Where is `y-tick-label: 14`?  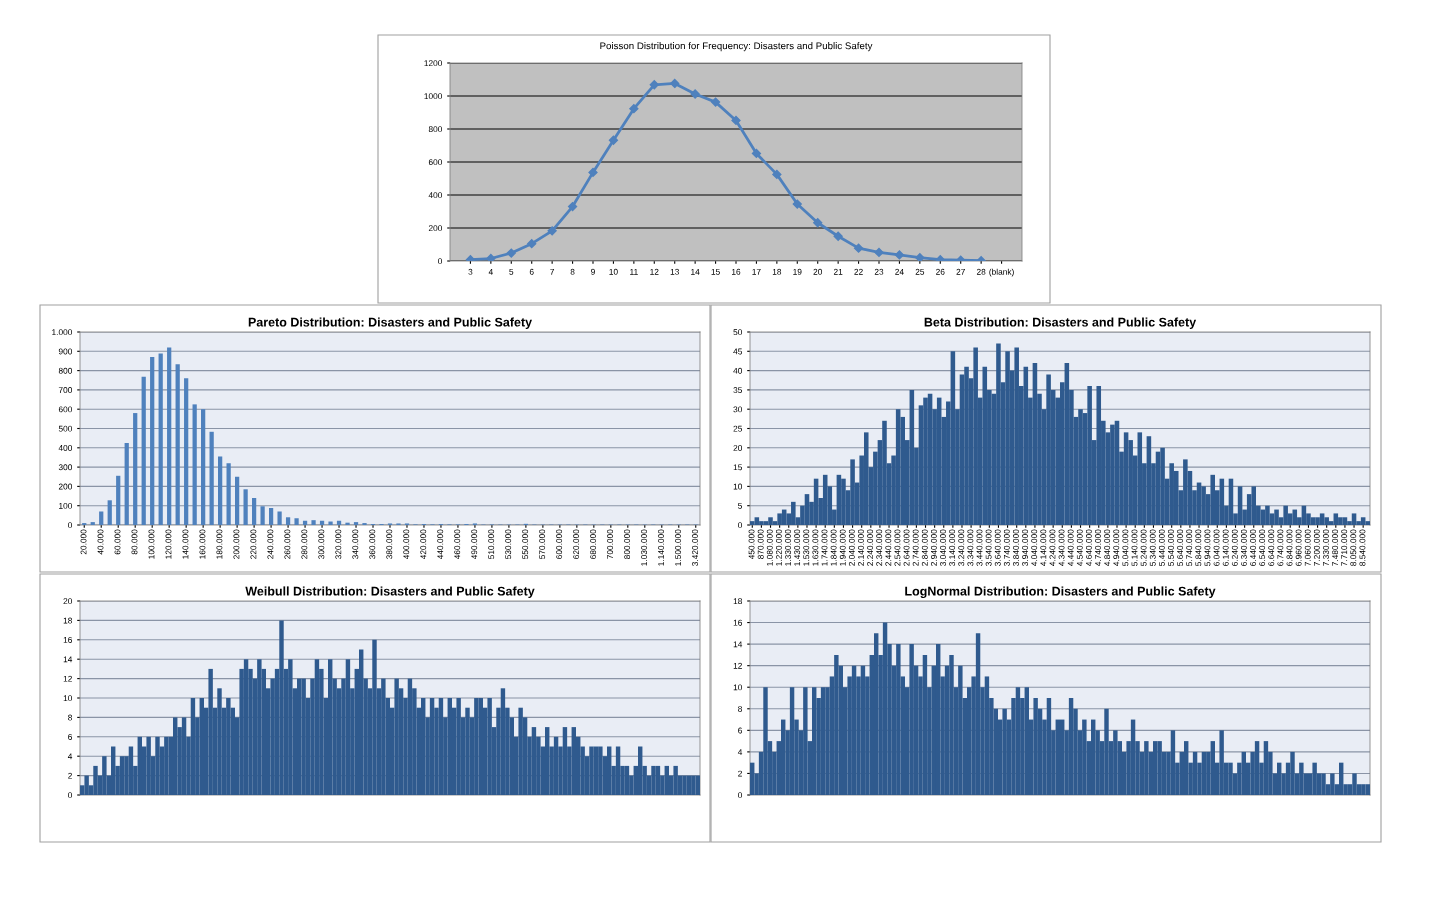
y-tick-label: 14 is located at coordinates (738, 644).